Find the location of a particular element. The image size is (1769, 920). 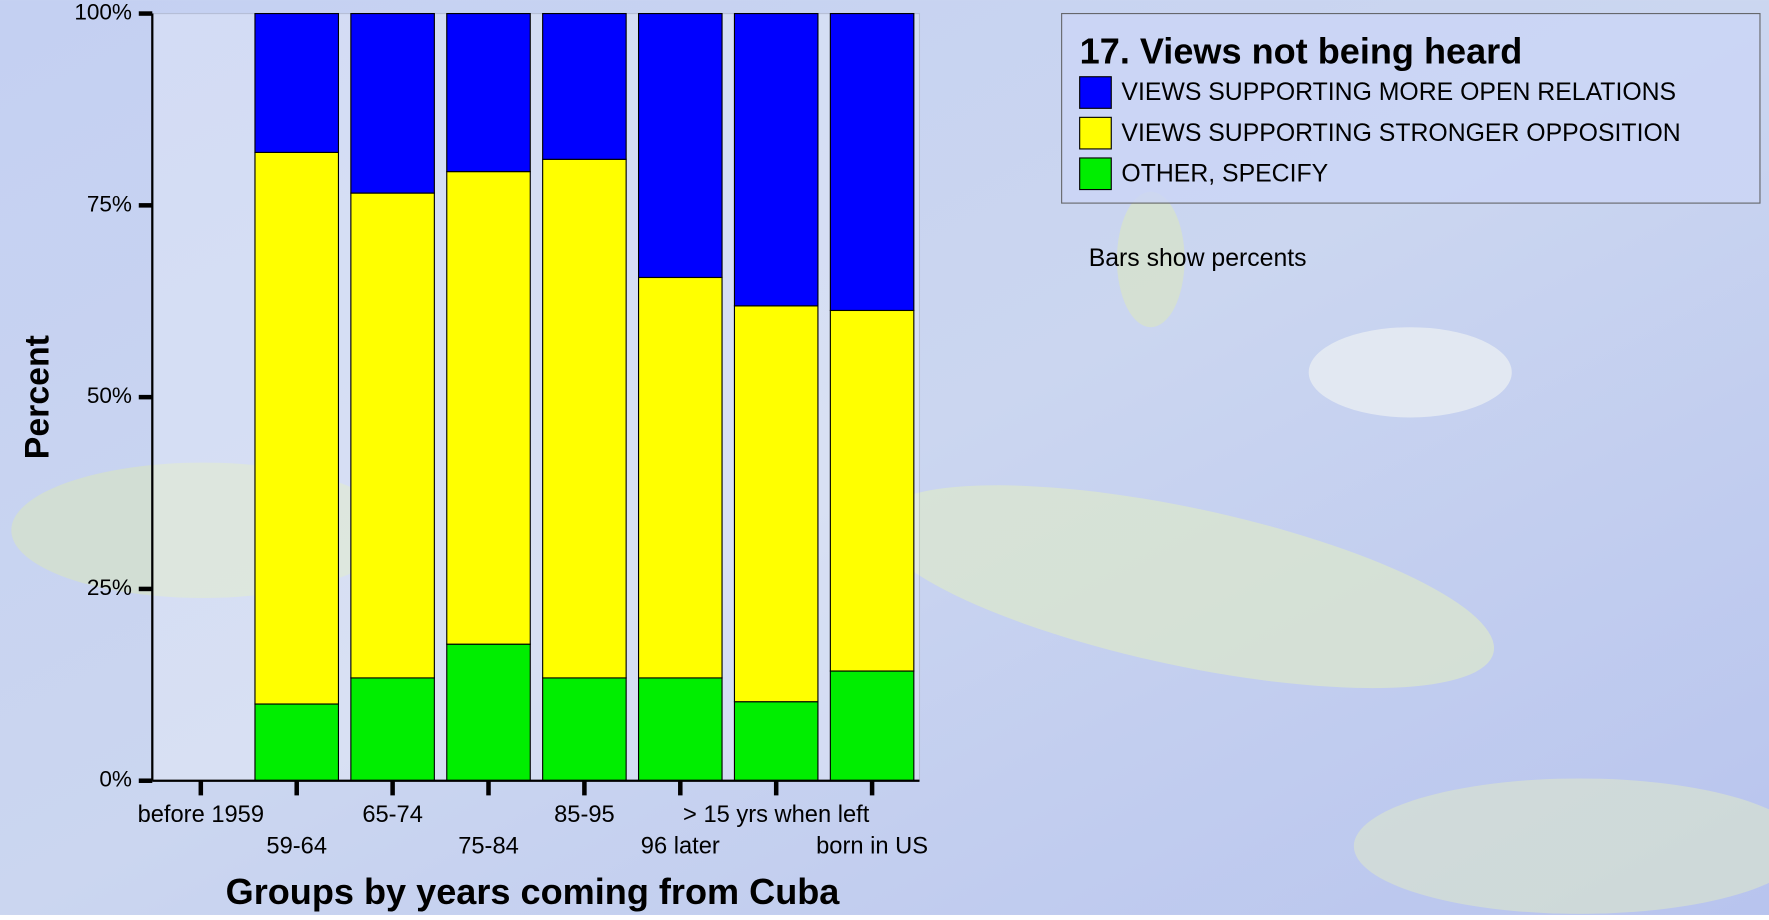

x-axis-title: Groups by years coming from Cuba is located at coordinates (533, 891).